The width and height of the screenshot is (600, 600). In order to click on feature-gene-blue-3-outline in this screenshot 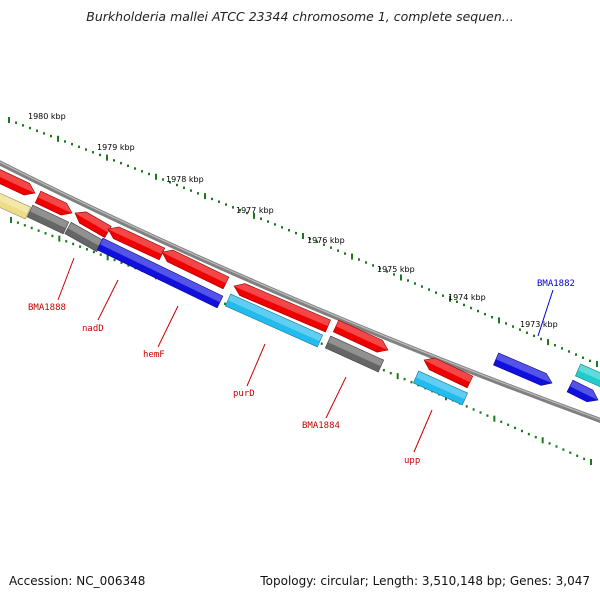, I will do `click(582, 391)`.